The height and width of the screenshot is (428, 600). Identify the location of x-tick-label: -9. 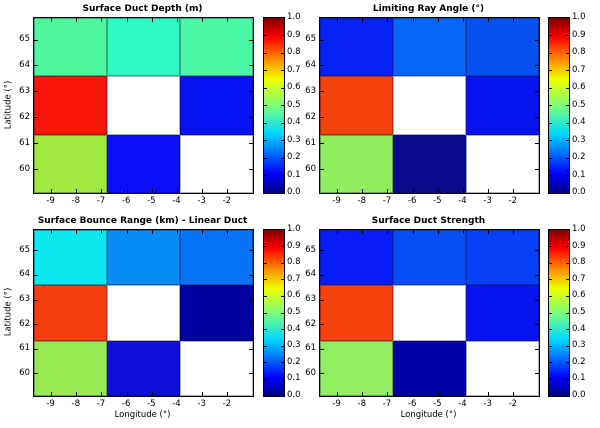
(336, 404).